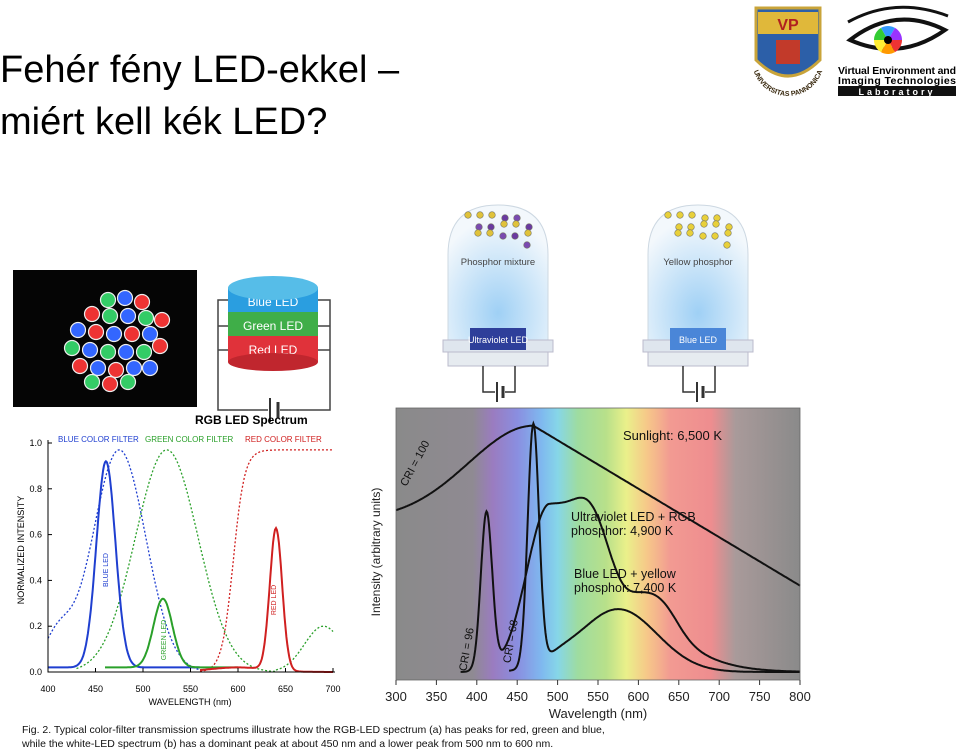 The width and height of the screenshot is (960, 755). I want to click on left-chart-title: RGB LED Spectrum, so click(251, 420).